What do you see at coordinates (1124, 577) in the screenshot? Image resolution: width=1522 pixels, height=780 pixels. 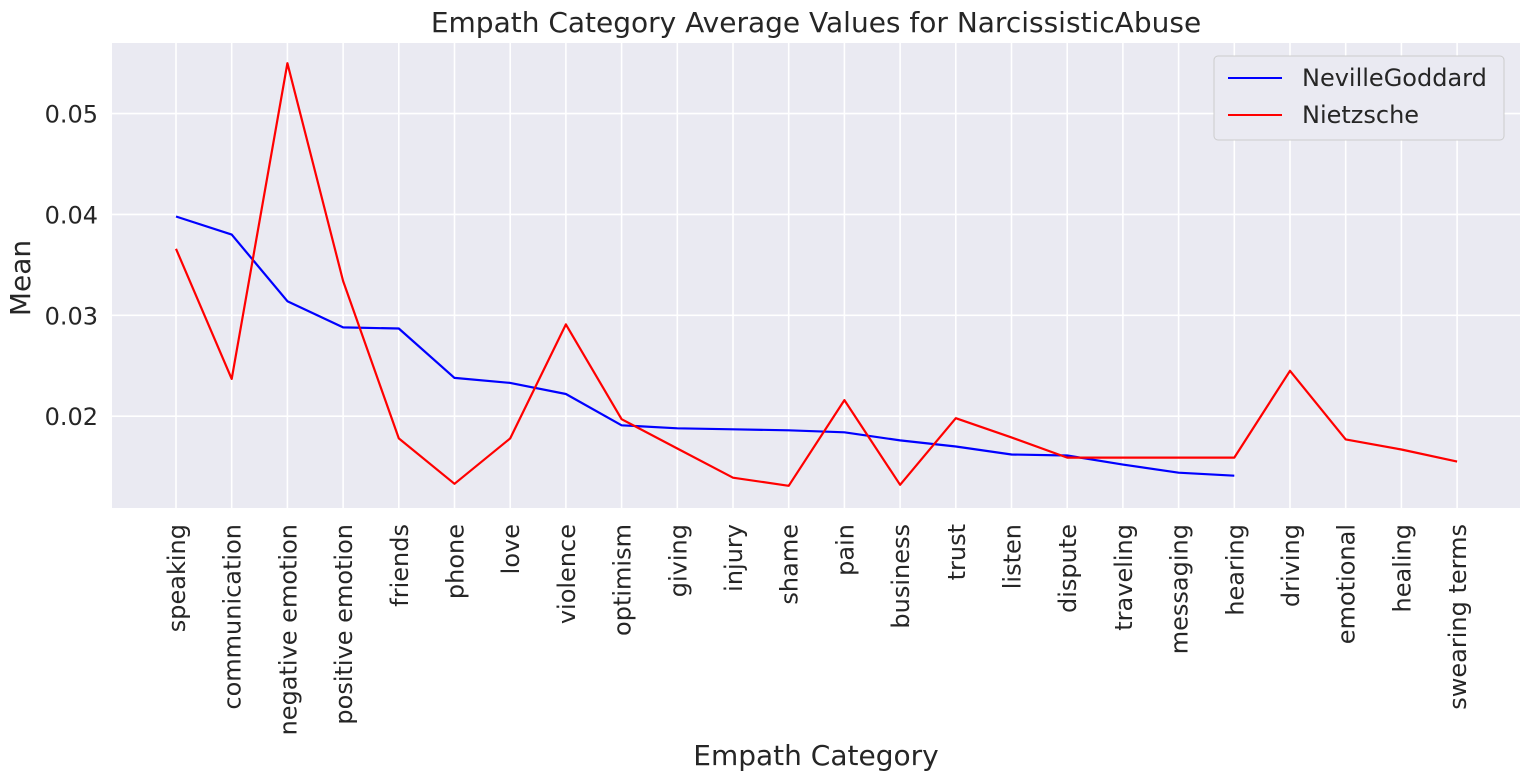 I see `x-tick-label-traveling: traveling` at bounding box center [1124, 577].